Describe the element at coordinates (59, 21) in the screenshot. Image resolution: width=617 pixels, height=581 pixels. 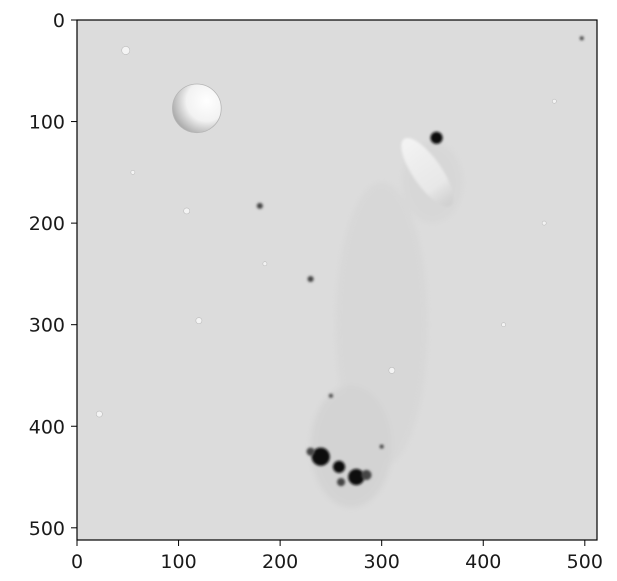
I see `y-tick-label: 0` at that location.